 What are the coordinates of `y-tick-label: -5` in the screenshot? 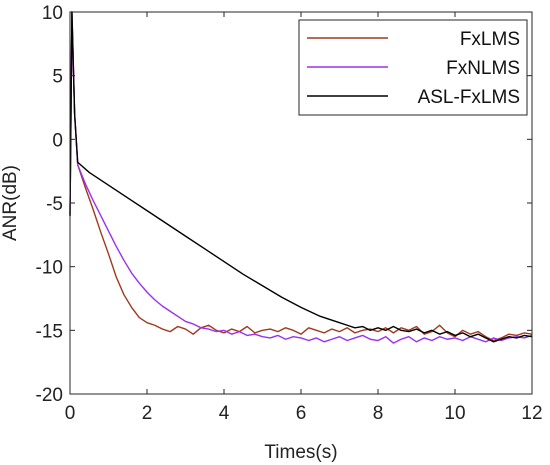 It's located at (54, 204).